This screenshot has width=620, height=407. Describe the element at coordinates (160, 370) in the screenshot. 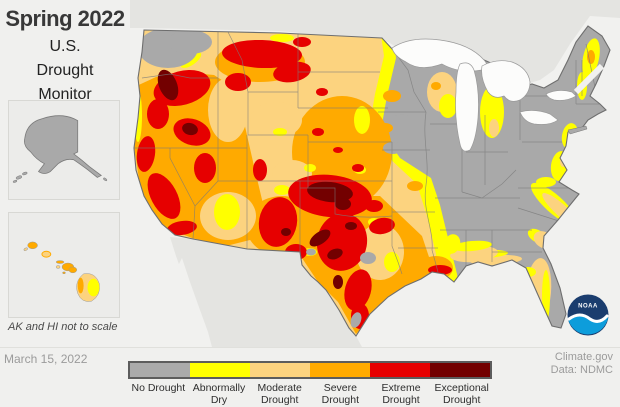

I see `legend-swatch-no-drought` at that location.